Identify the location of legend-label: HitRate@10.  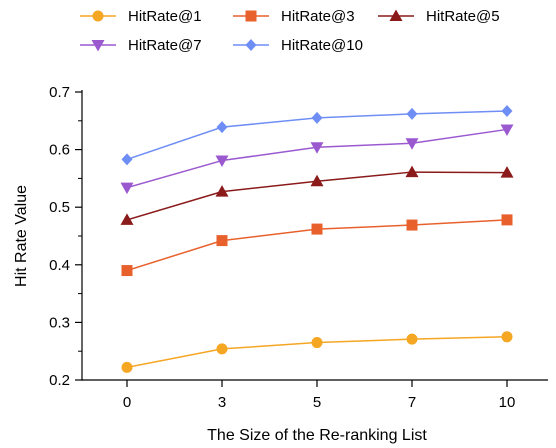
(322, 45).